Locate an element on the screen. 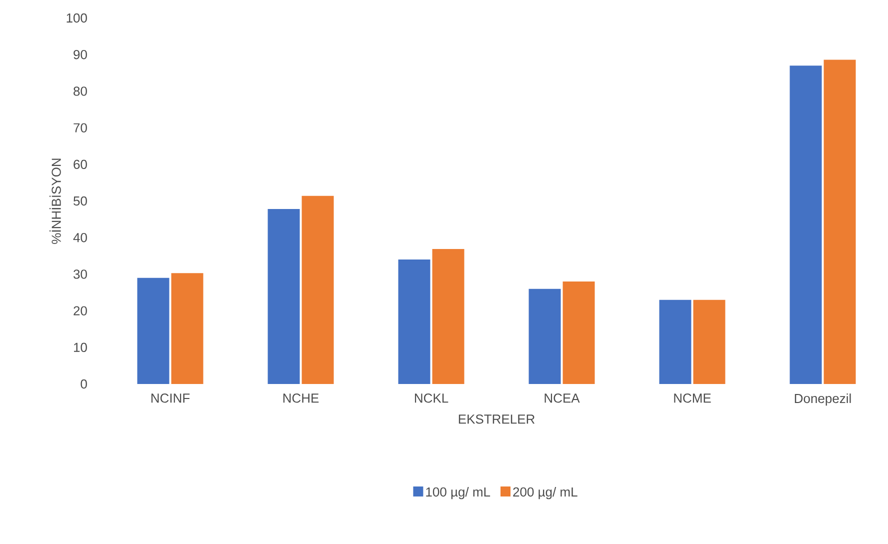 This screenshot has height=544, width=888. y-tick-label: 50 is located at coordinates (80, 201).